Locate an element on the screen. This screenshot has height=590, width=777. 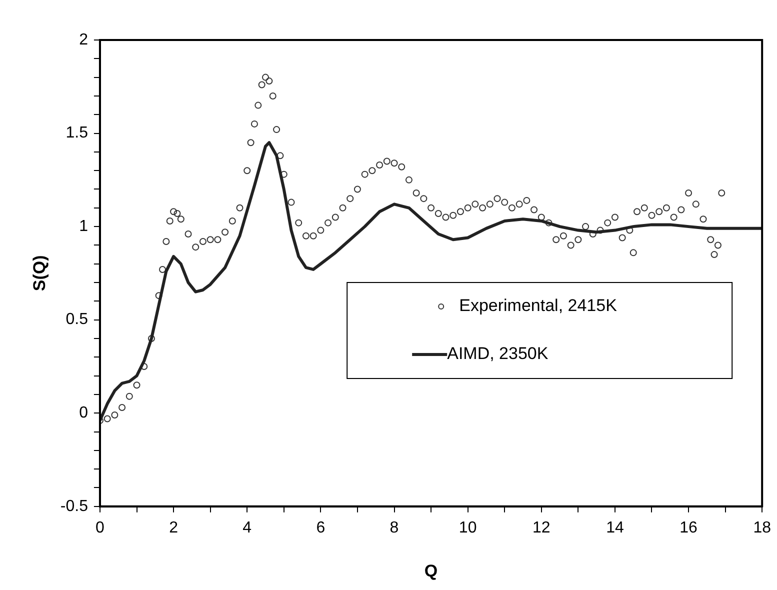
x-tick-label: 6 is located at coordinates (321, 527).